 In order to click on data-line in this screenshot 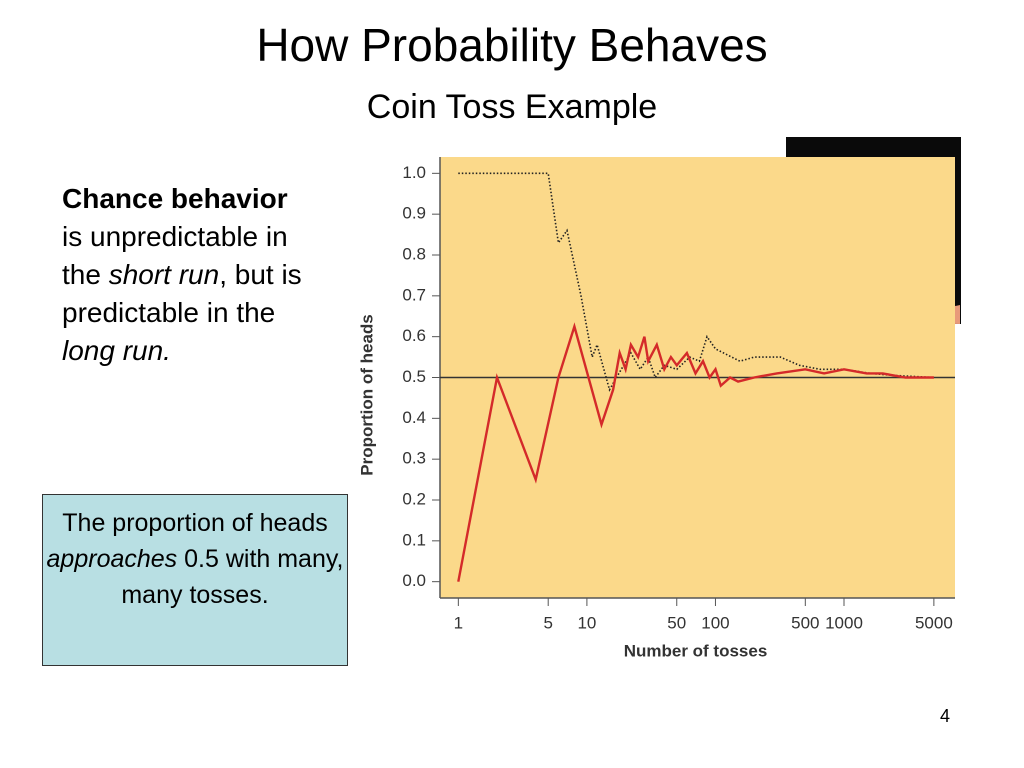, I will do `click(696, 282)`.